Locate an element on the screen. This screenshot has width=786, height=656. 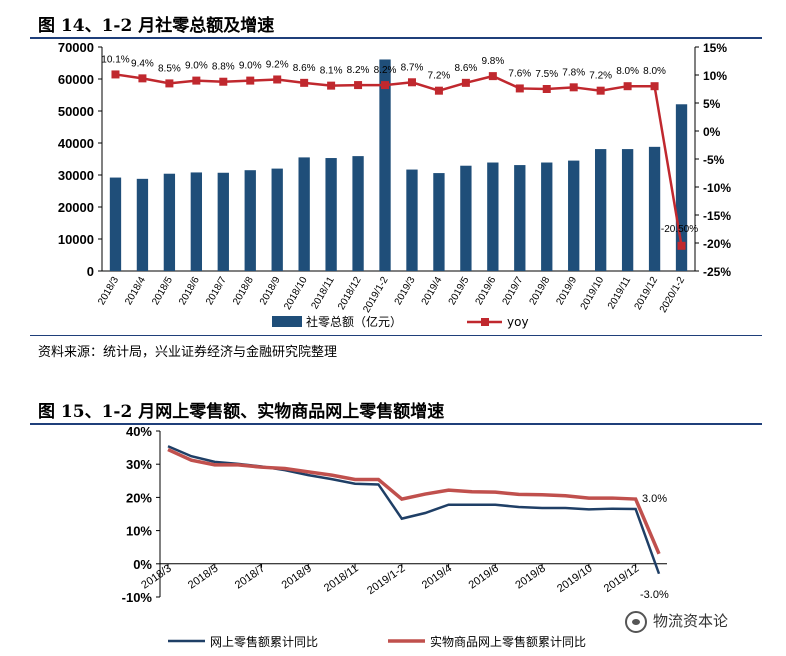
y-tick-label: 0% is located at coordinates (142, 564).